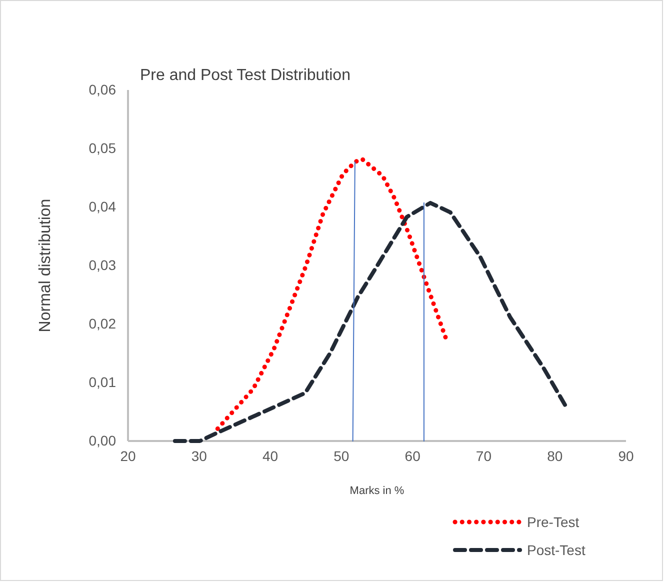 The width and height of the screenshot is (667, 585). What do you see at coordinates (199, 456) in the screenshot?
I see `x-tick-label: 30` at bounding box center [199, 456].